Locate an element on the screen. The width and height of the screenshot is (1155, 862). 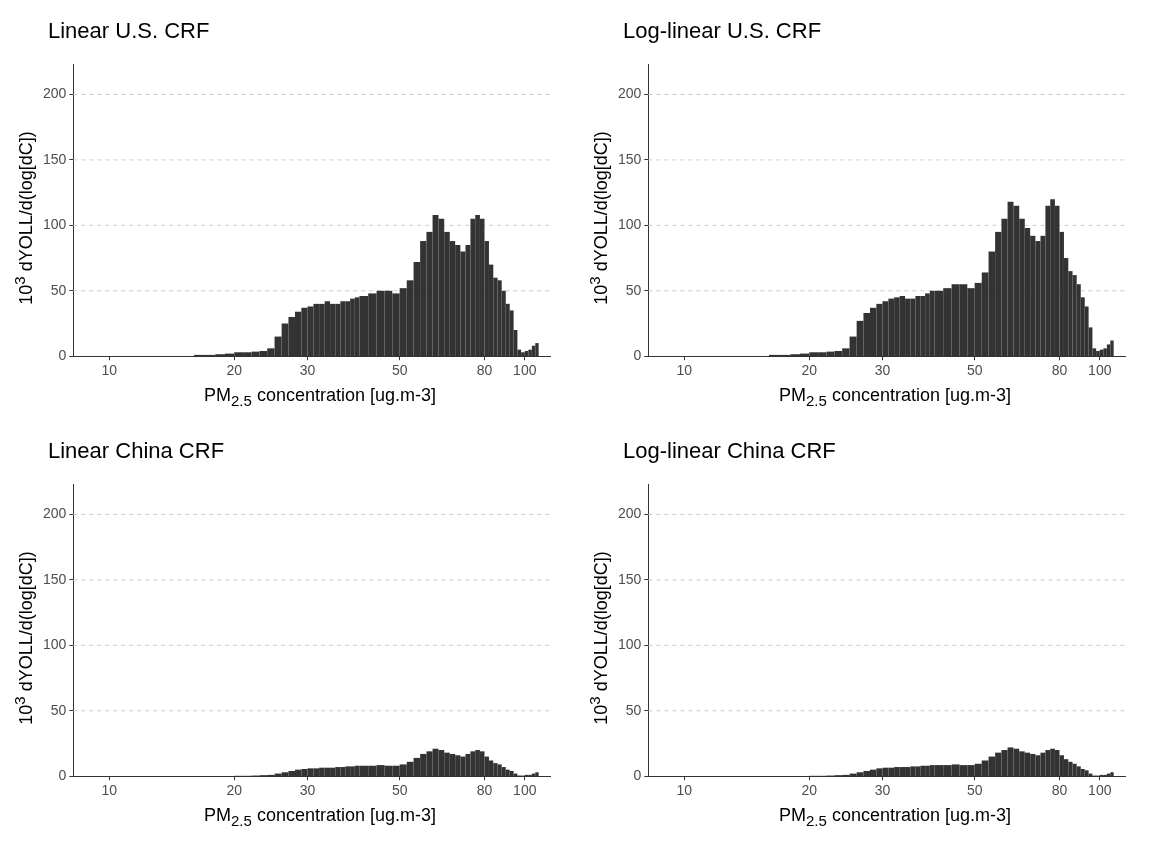
chart-title: Linear China CRF is located at coordinates (136, 451).